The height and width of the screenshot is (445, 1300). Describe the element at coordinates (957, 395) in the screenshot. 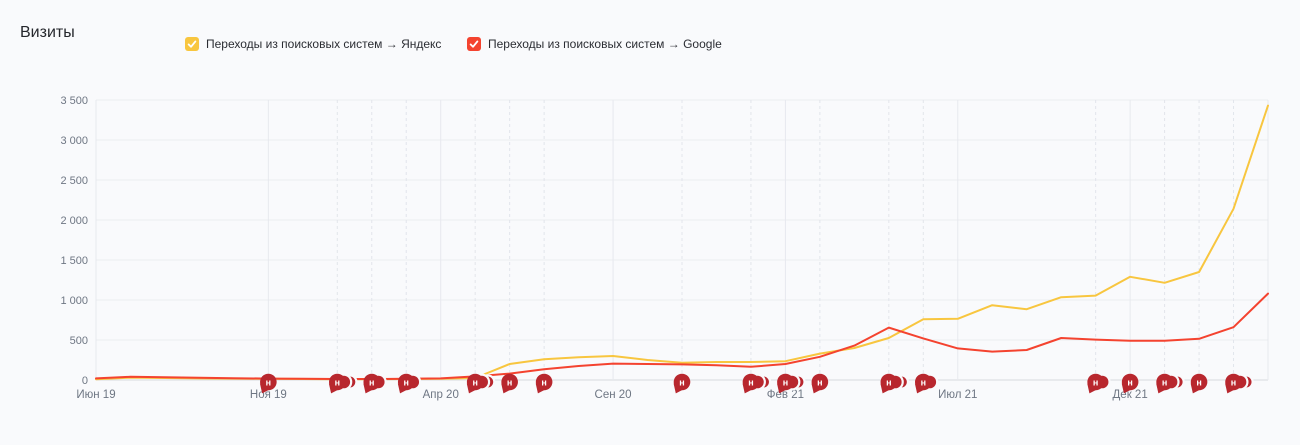

I see `x-axis-label: Июл 21` at that location.